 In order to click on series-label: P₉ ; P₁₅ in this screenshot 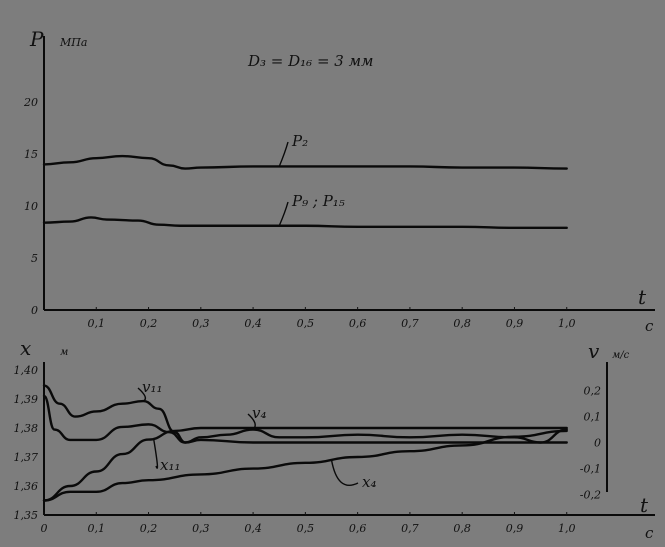, I will do `click(318, 201)`.